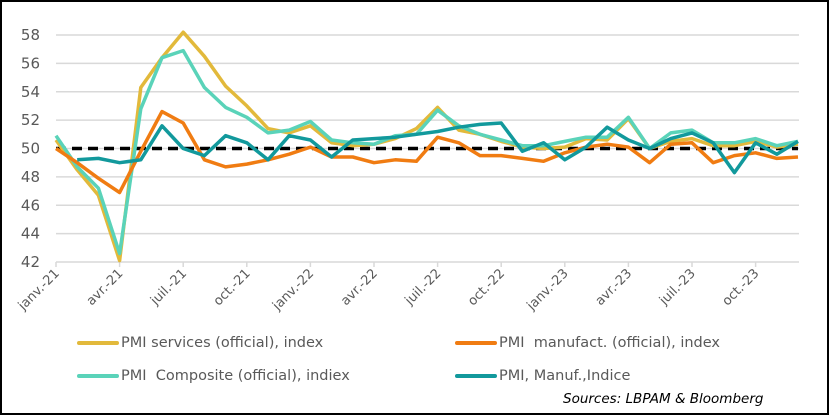 The image size is (829, 415). I want to click on legend-item-manuf-indice: PMI, Manuf.,Indice, so click(542, 376).